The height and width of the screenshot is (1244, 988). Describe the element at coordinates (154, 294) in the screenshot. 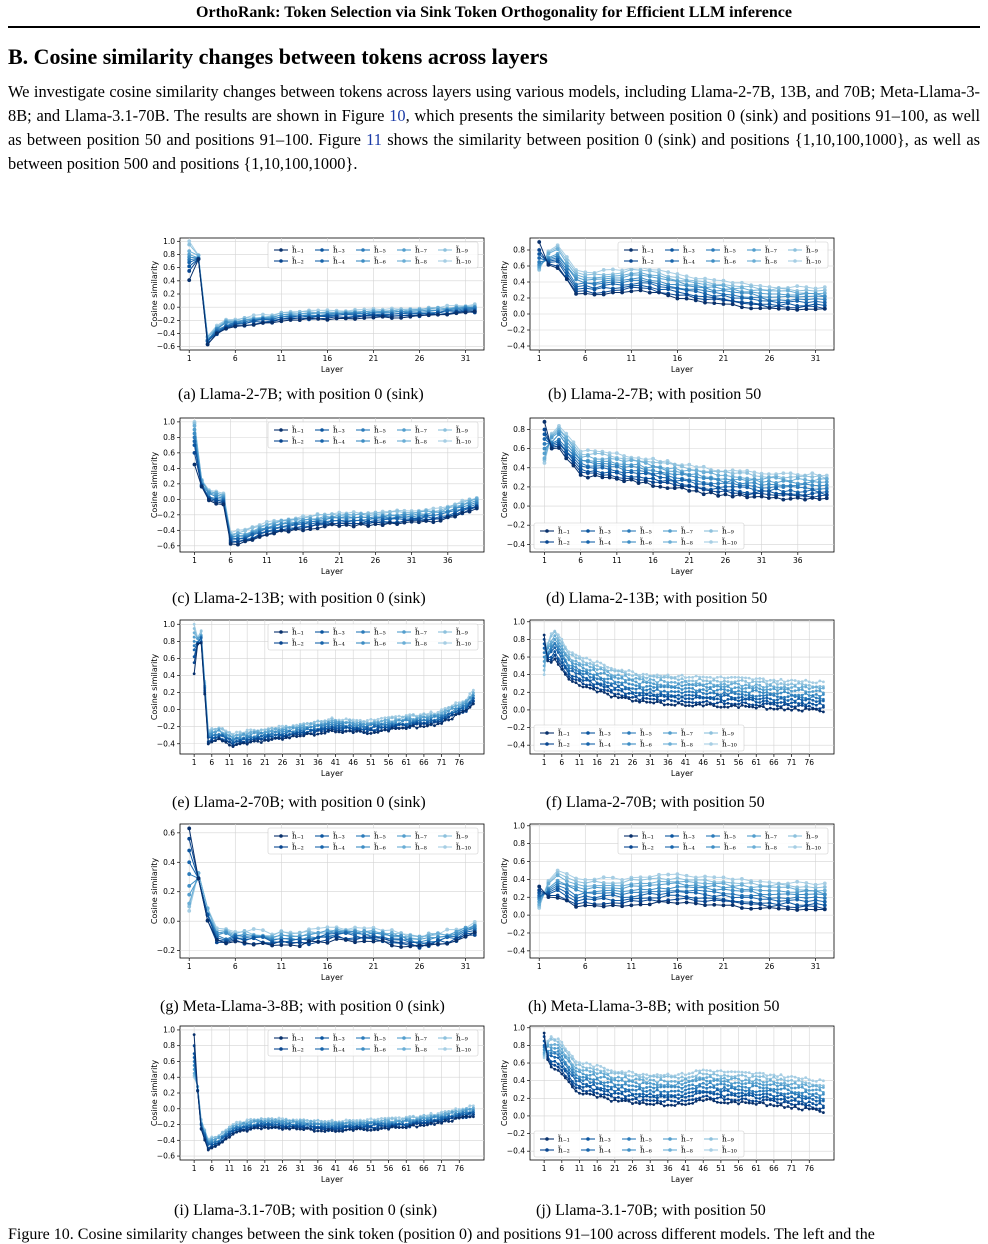

I see `y-axis-label: Cosine similarity` at that location.